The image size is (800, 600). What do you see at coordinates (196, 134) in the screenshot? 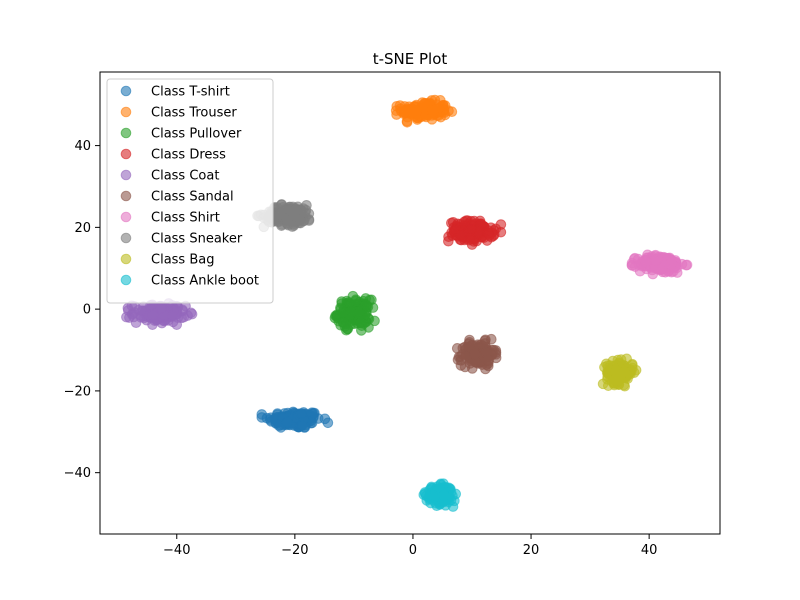
I see `legend-label: Class Pullover` at bounding box center [196, 134].